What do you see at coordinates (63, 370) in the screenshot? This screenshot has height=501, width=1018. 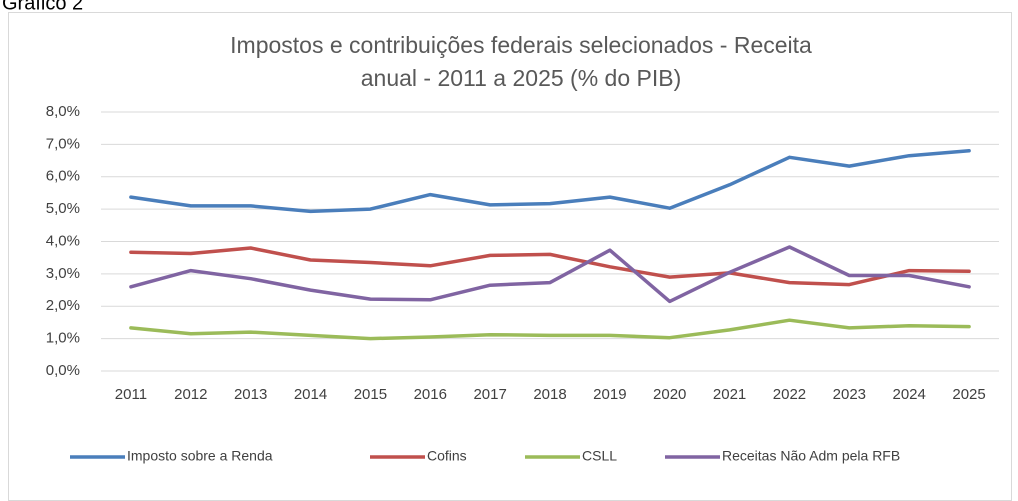 I see `y-tick-label: 0,0%` at bounding box center [63, 370].